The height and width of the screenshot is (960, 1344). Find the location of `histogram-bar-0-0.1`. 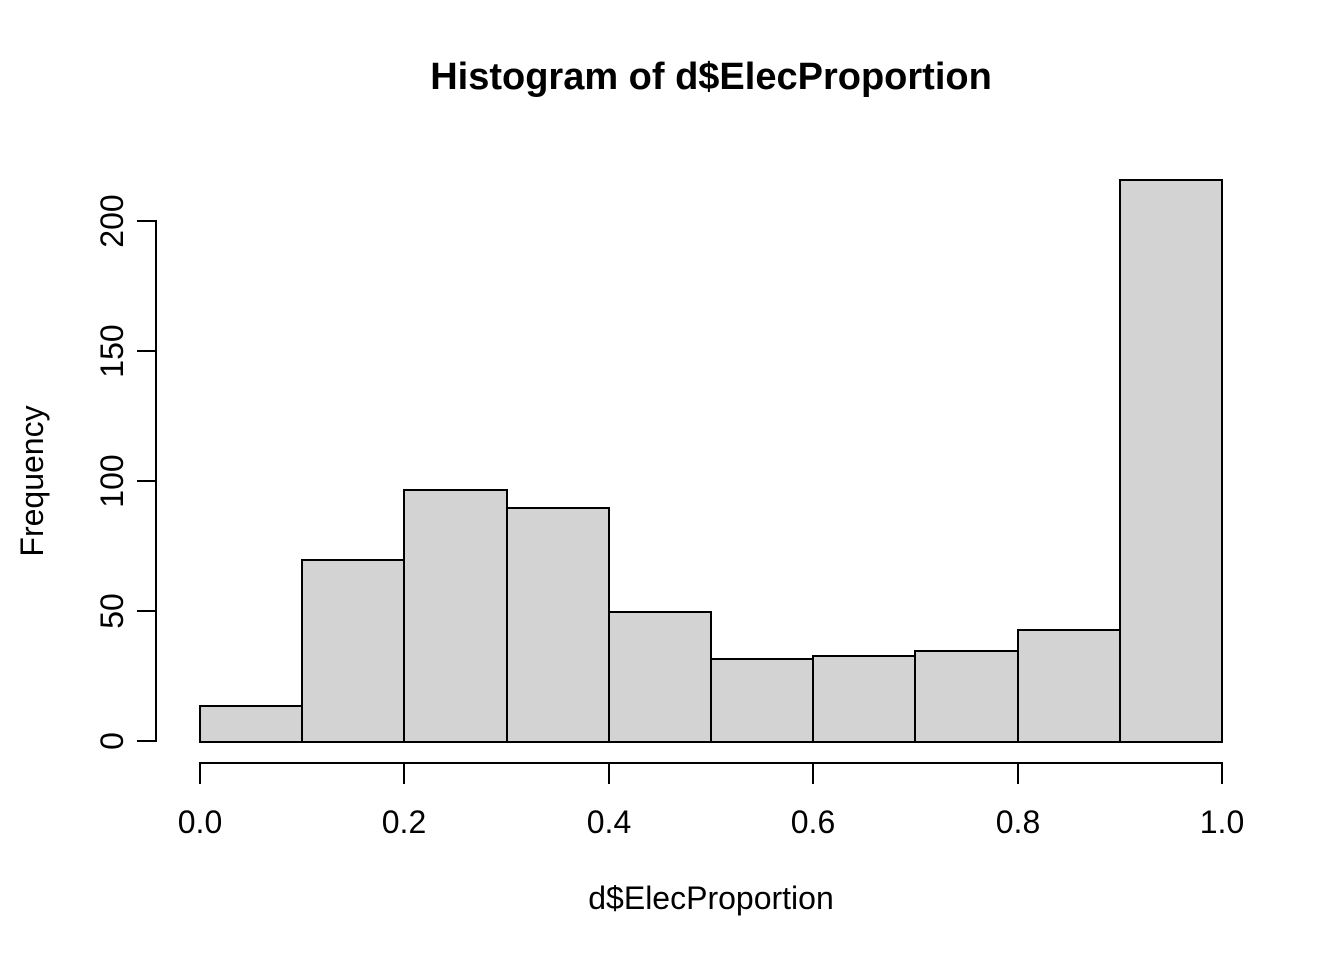

histogram-bar-0-0.1 is located at coordinates (251, 724).